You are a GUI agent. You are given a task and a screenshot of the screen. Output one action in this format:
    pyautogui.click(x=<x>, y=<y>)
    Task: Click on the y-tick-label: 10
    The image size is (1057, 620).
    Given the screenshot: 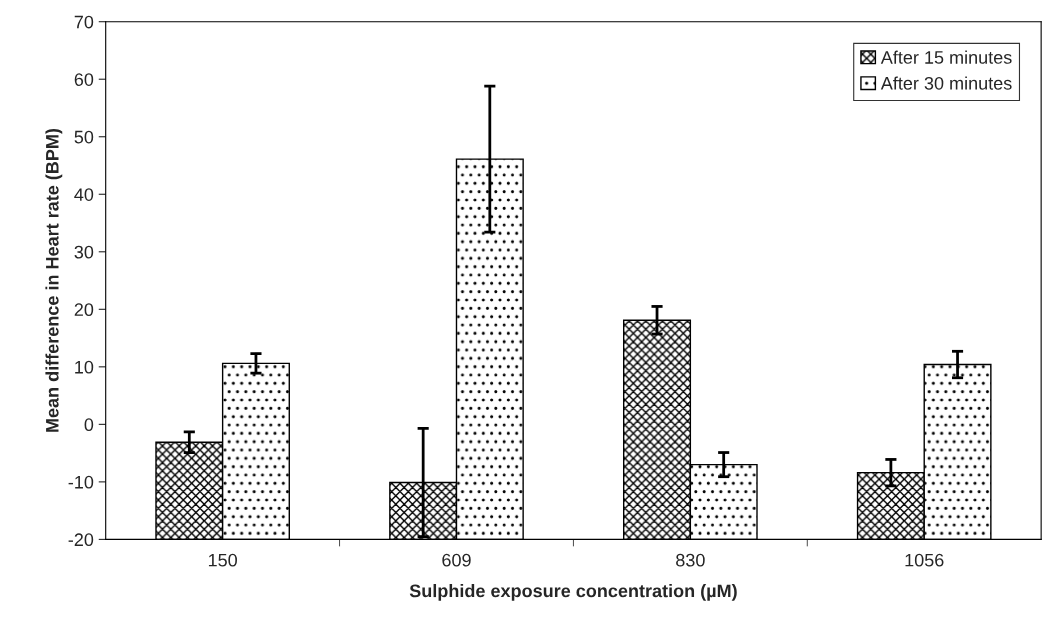 What is the action you would take?
    pyautogui.click(x=84, y=367)
    